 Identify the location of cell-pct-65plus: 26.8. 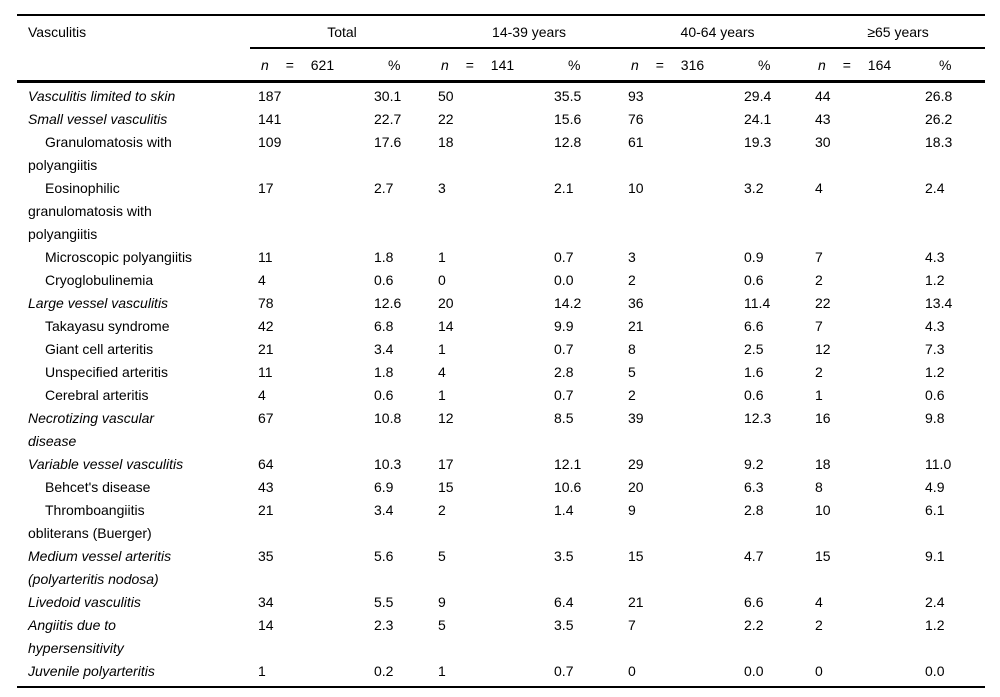
(939, 96).